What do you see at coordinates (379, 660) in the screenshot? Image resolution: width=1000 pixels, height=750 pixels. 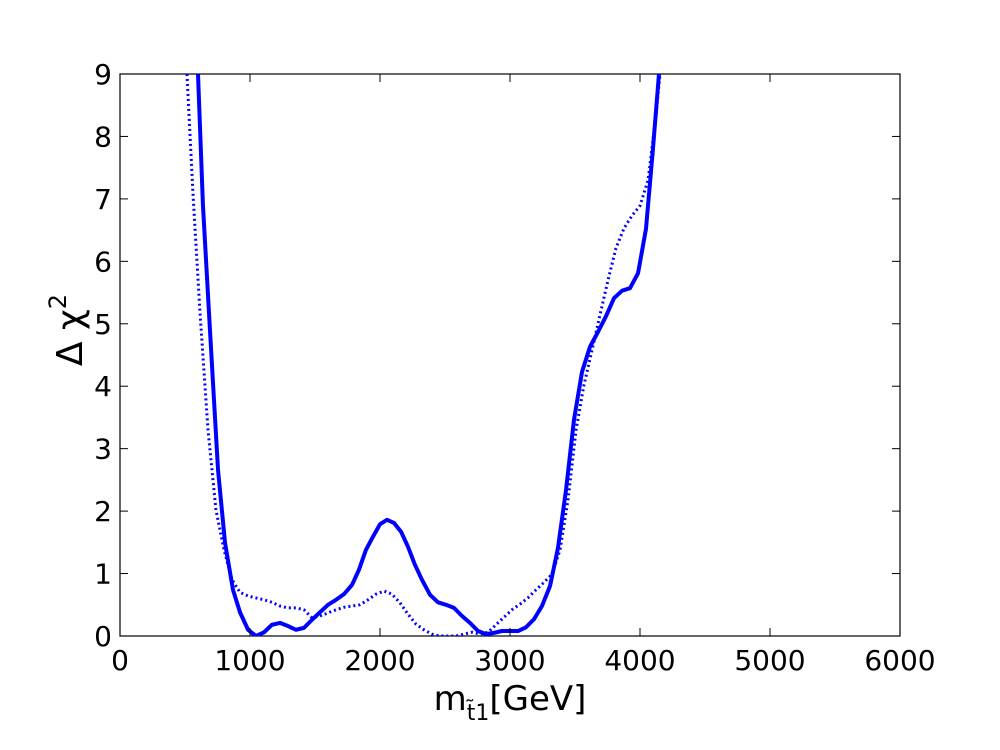 I see `x-tick-label: 2000` at bounding box center [379, 660].